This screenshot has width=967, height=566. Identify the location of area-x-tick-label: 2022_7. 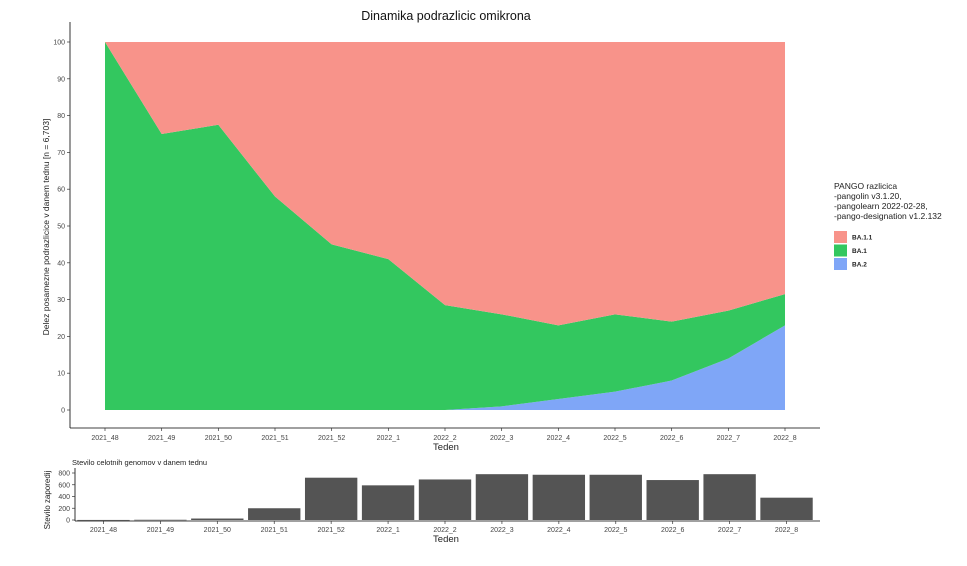
(728, 438).